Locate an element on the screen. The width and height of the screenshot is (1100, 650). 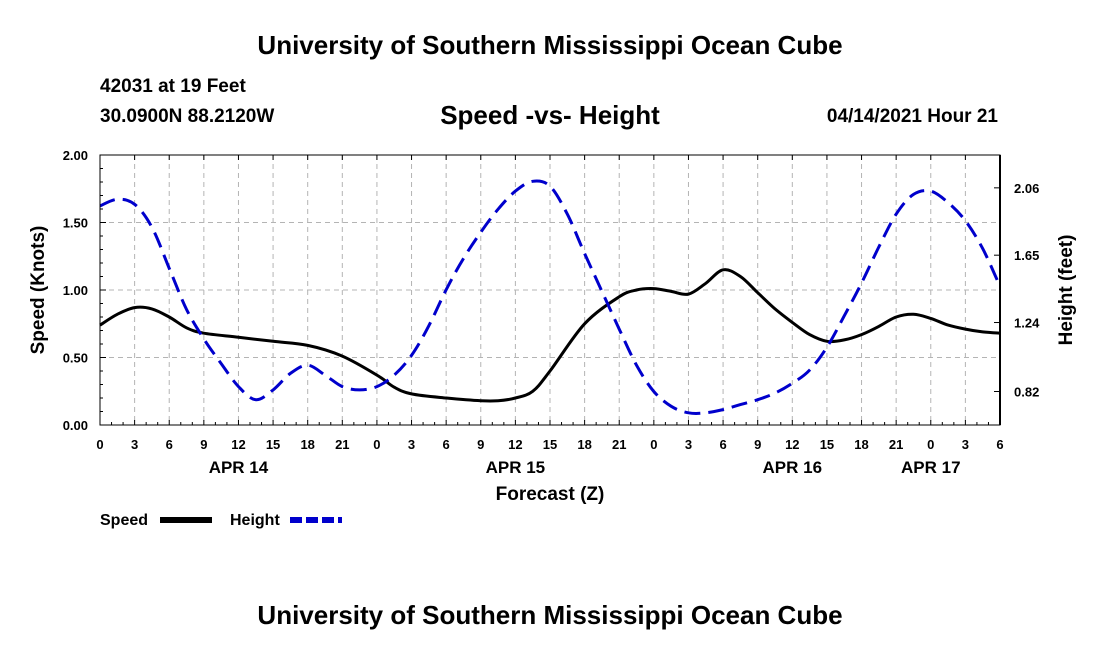
y-tick-label: 0.50 is located at coordinates (75, 358).